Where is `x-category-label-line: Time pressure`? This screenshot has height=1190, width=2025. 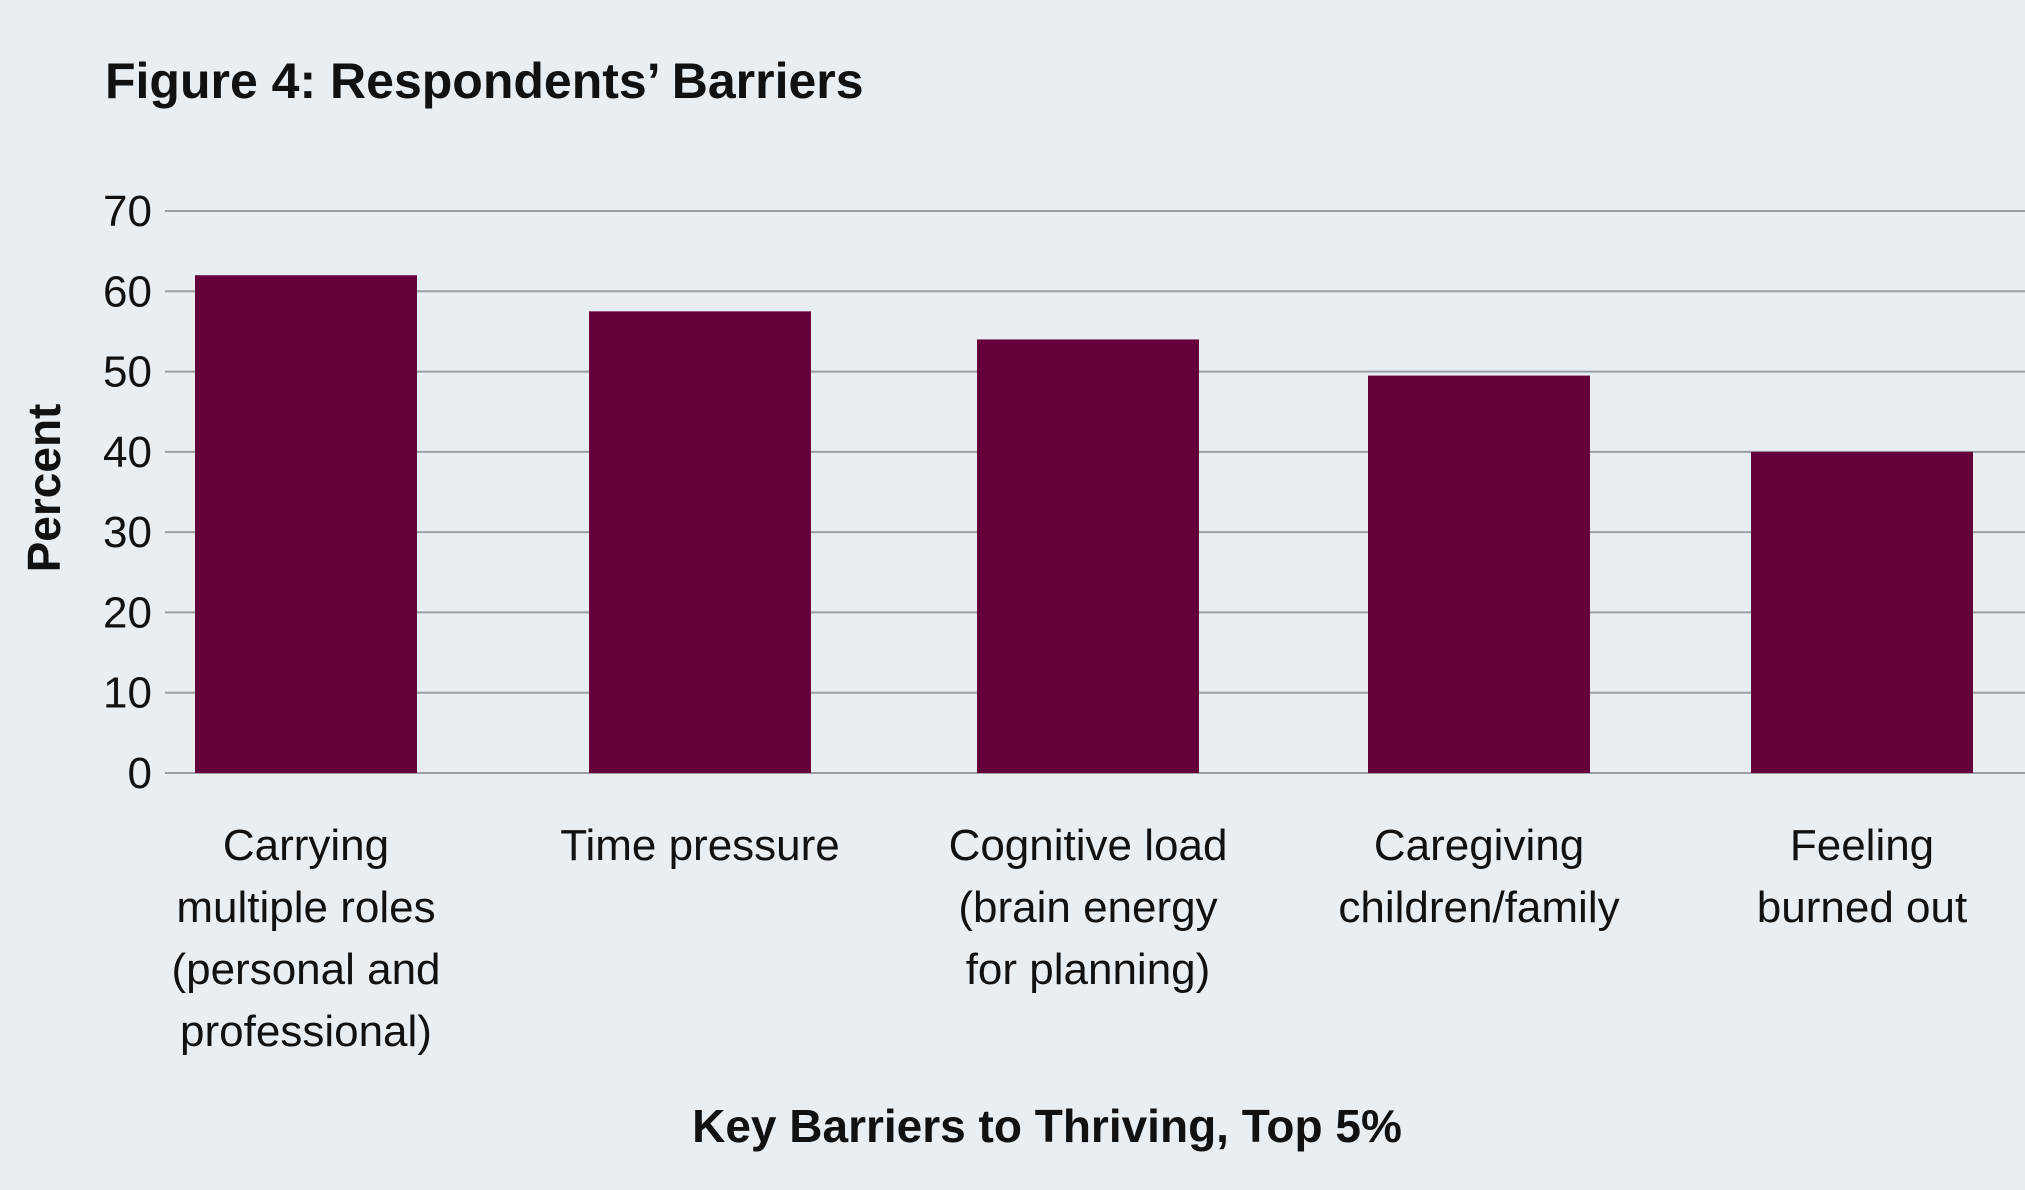
x-category-label-line: Time pressure is located at coordinates (700, 845).